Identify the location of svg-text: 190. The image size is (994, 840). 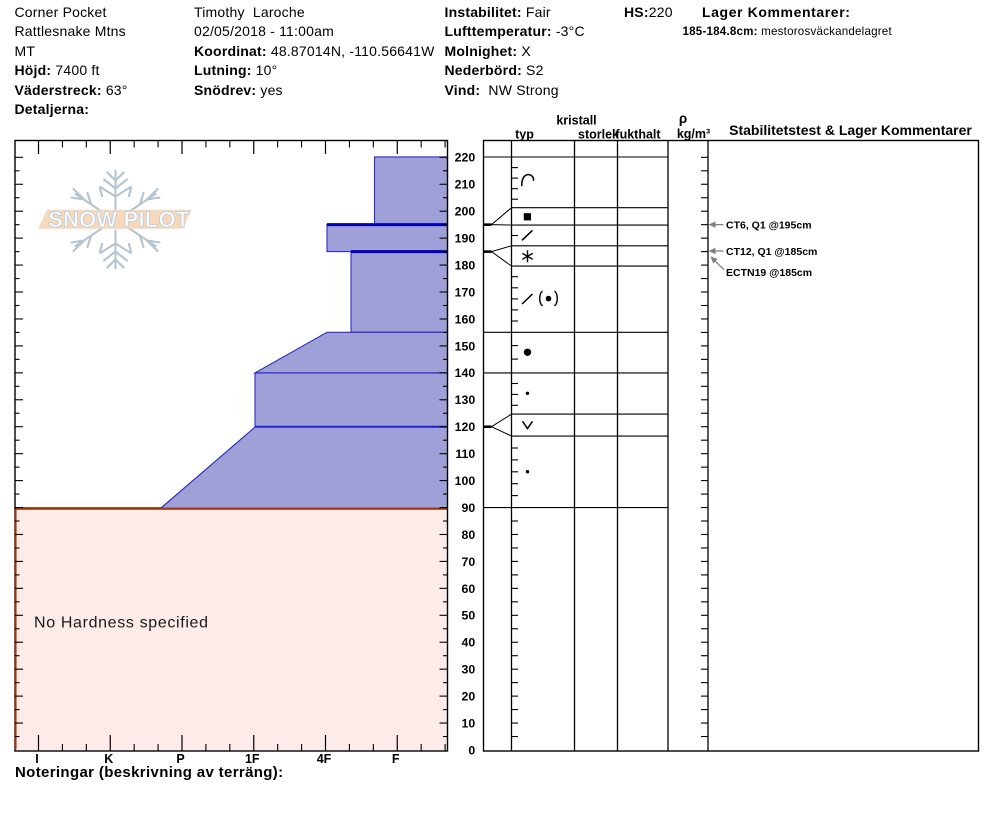
(465, 239).